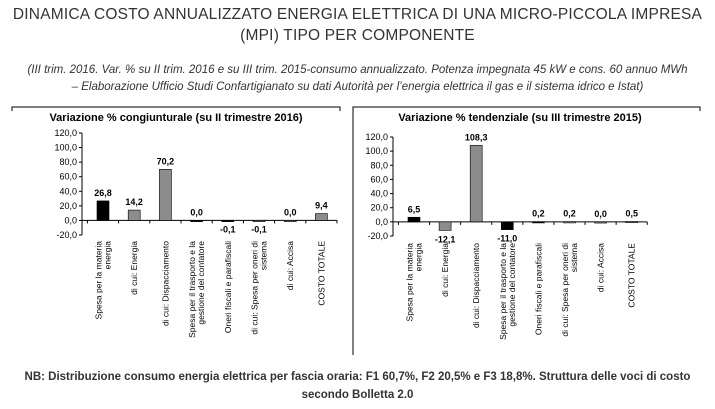  I want to click on data-label: 6,5, so click(414, 209).